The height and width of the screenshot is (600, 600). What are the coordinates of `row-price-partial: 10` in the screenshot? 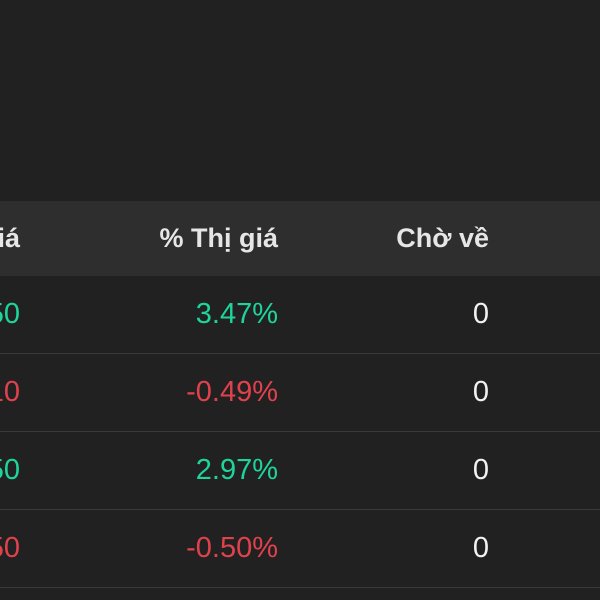 It's located at (10, 392).